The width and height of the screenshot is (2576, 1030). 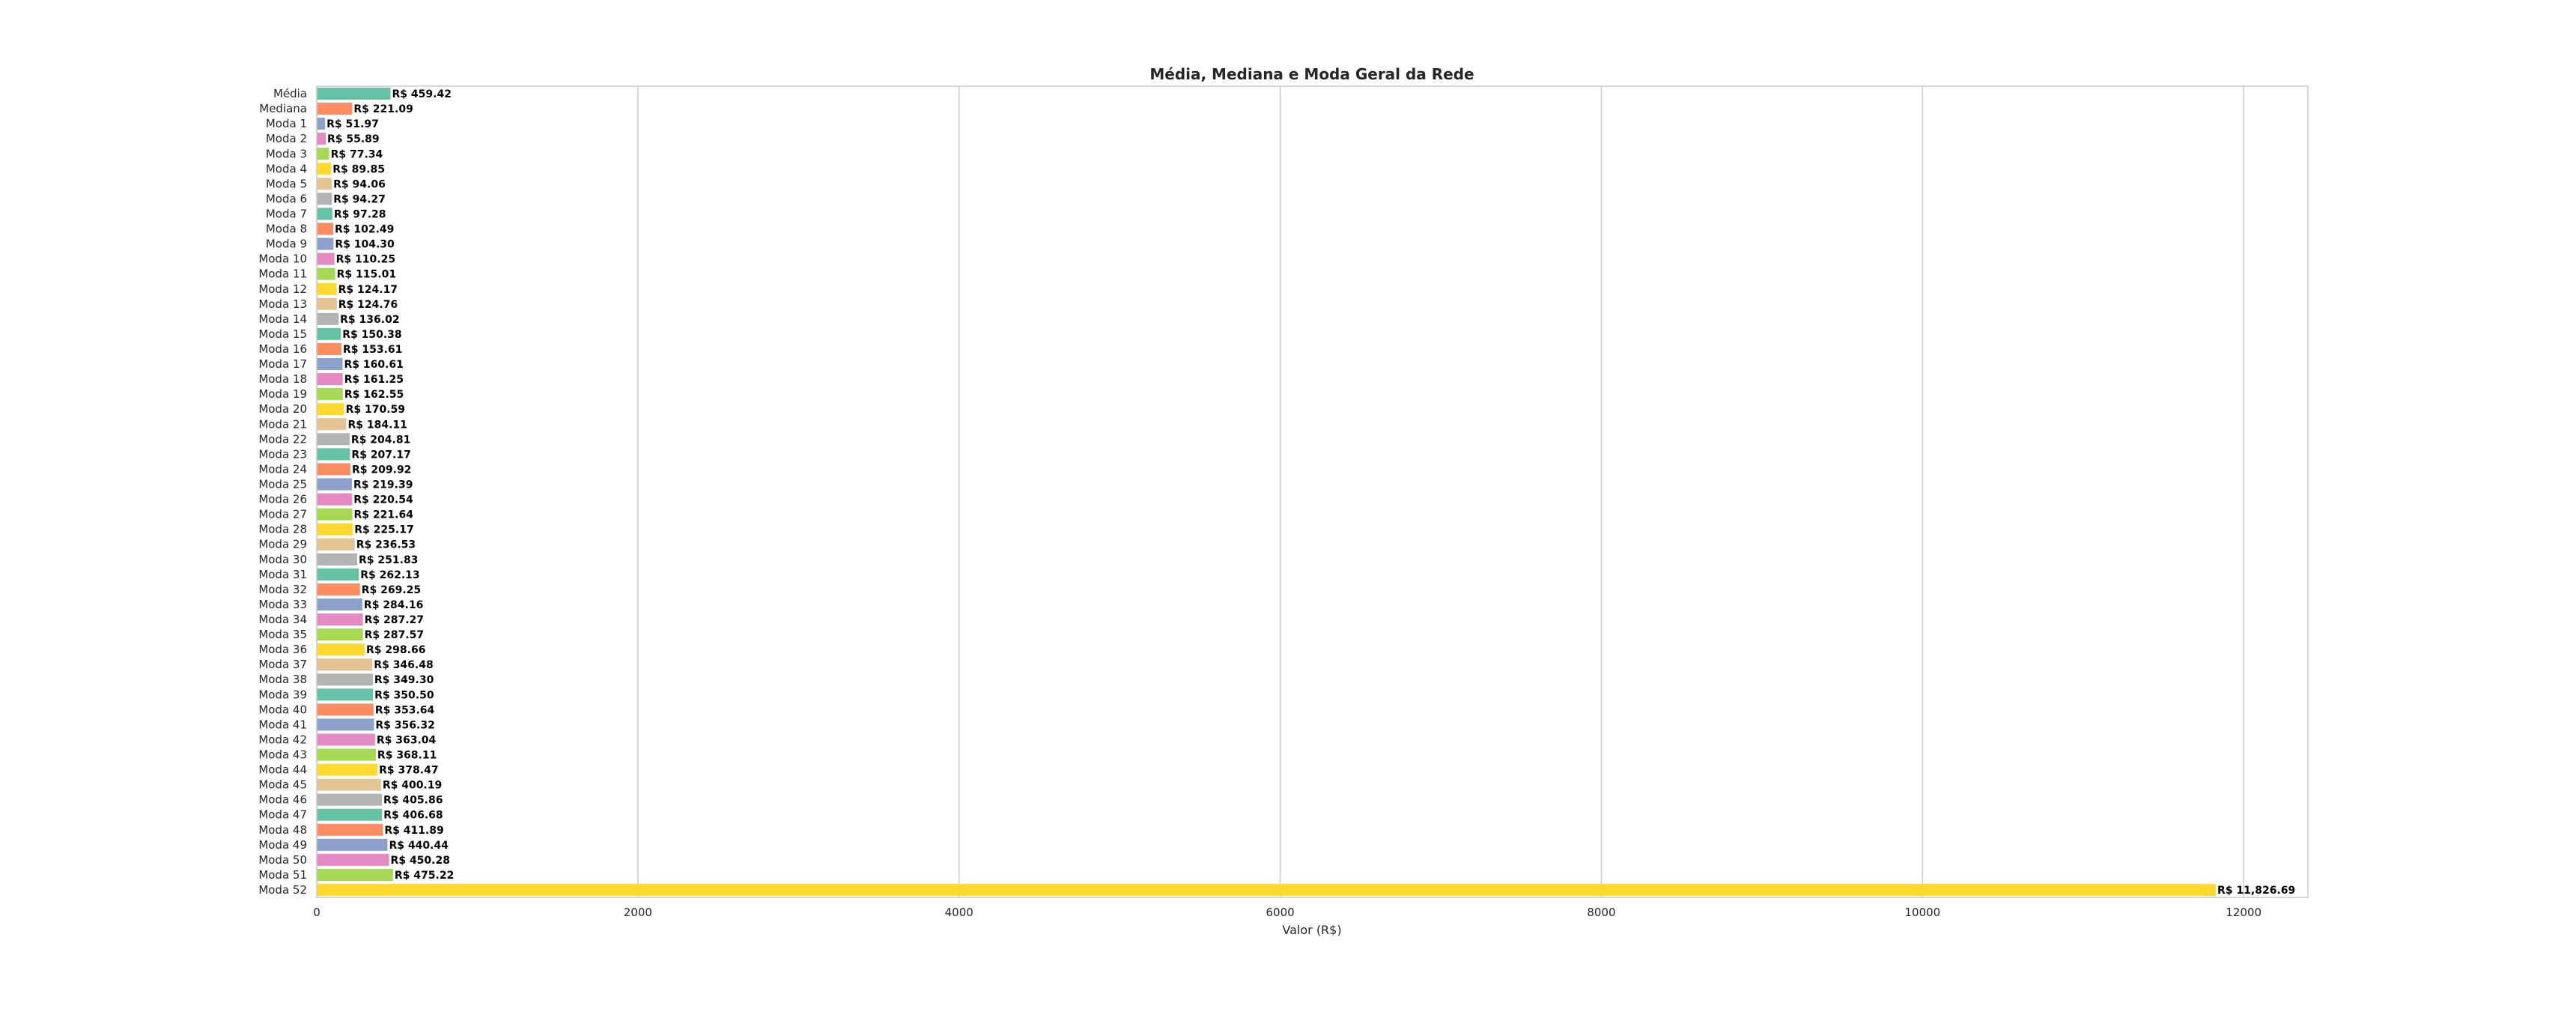 I want to click on value-label: R$ 346.48, so click(x=403, y=665).